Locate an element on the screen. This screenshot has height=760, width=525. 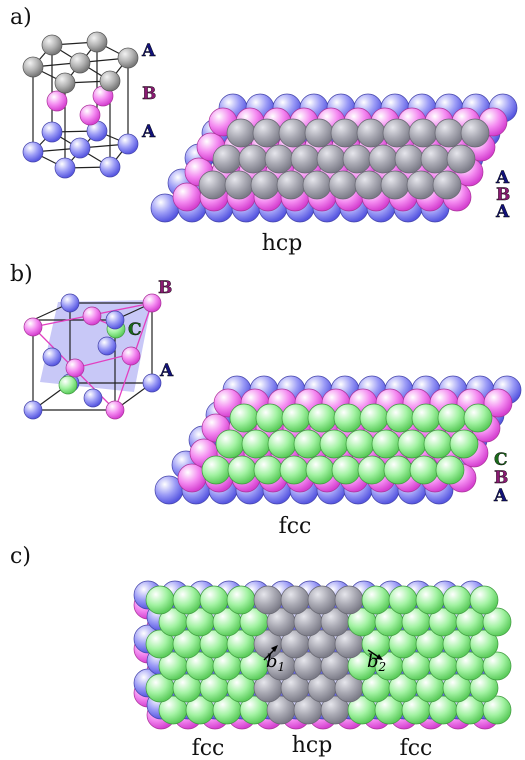
hcp-cell-layer-top: A is located at coordinates (148, 51).